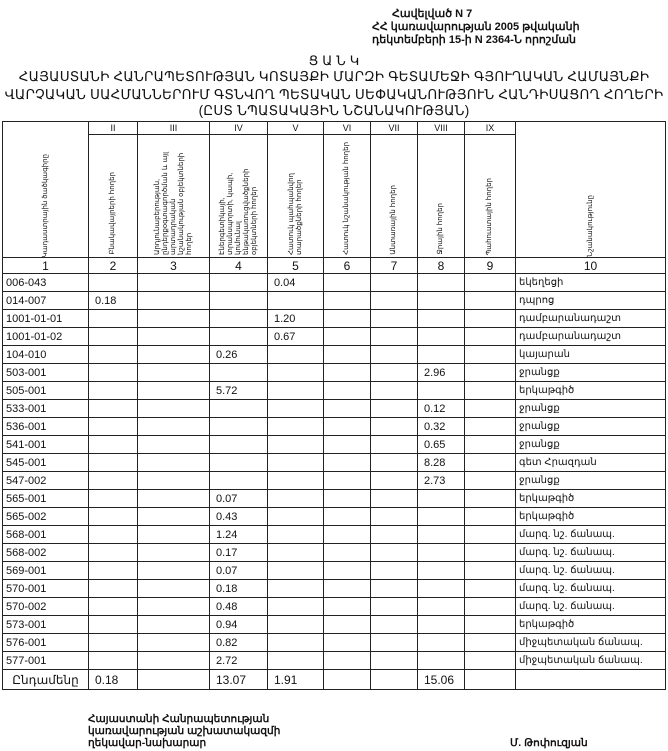  I want to click on table-row: 568-001 1.24 մարզ. նշ. ճանապ., so click(334, 534).